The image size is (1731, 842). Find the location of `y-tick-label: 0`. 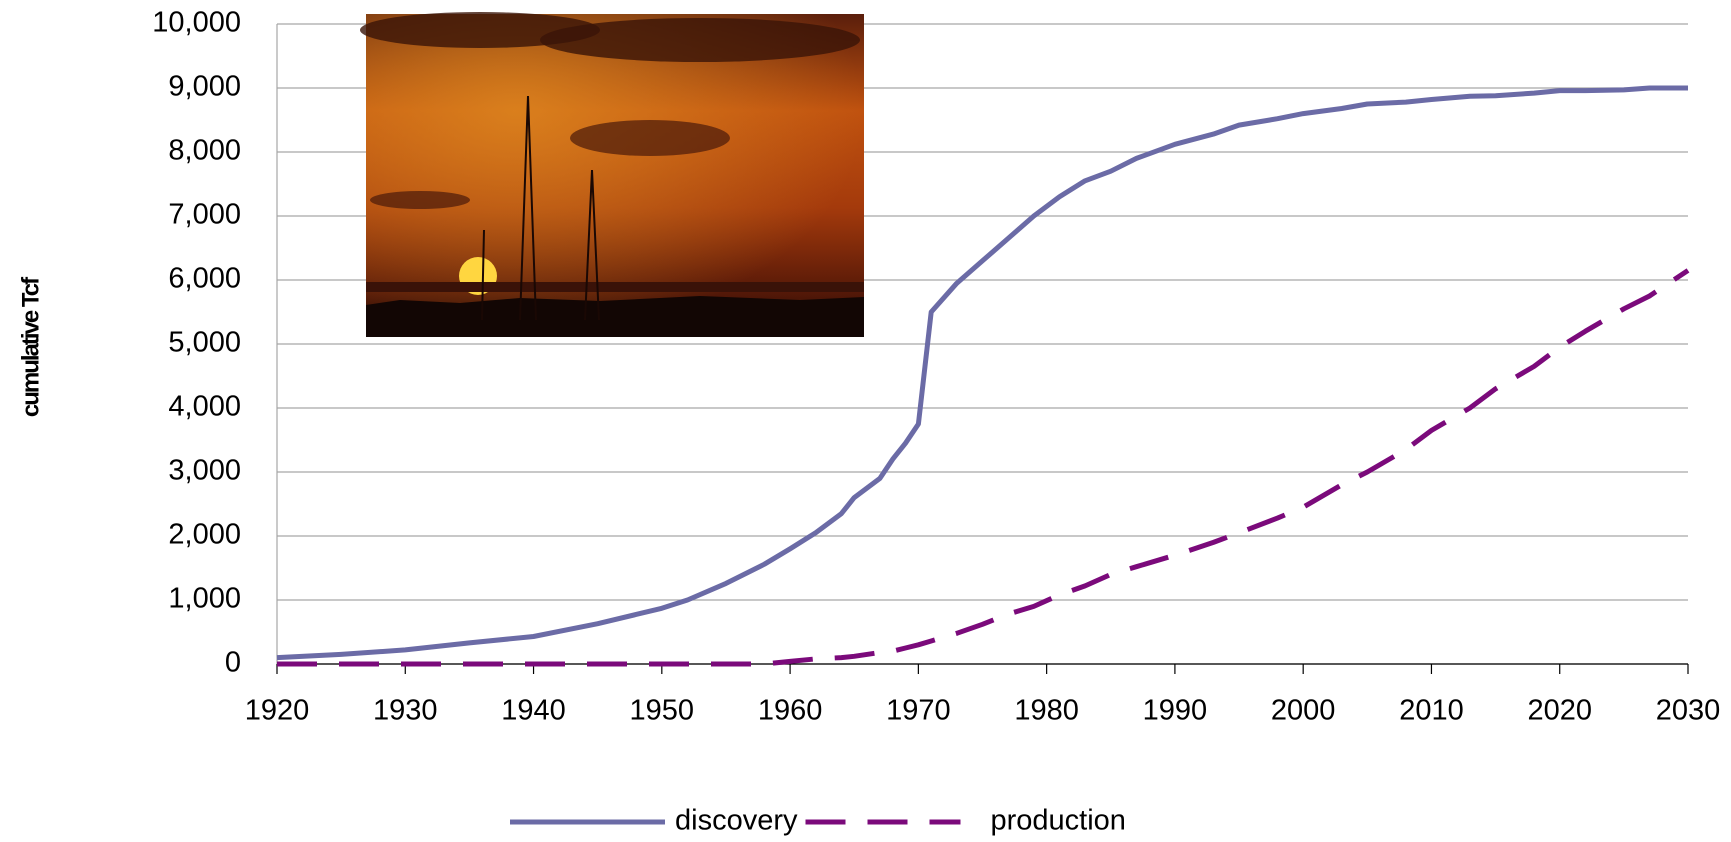

y-tick-label: 0 is located at coordinates (233, 663).